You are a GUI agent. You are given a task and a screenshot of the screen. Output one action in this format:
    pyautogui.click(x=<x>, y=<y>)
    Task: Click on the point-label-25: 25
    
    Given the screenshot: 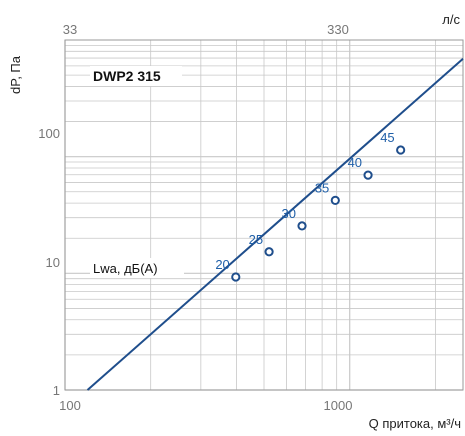 What is the action you would take?
    pyautogui.click(x=256, y=239)
    